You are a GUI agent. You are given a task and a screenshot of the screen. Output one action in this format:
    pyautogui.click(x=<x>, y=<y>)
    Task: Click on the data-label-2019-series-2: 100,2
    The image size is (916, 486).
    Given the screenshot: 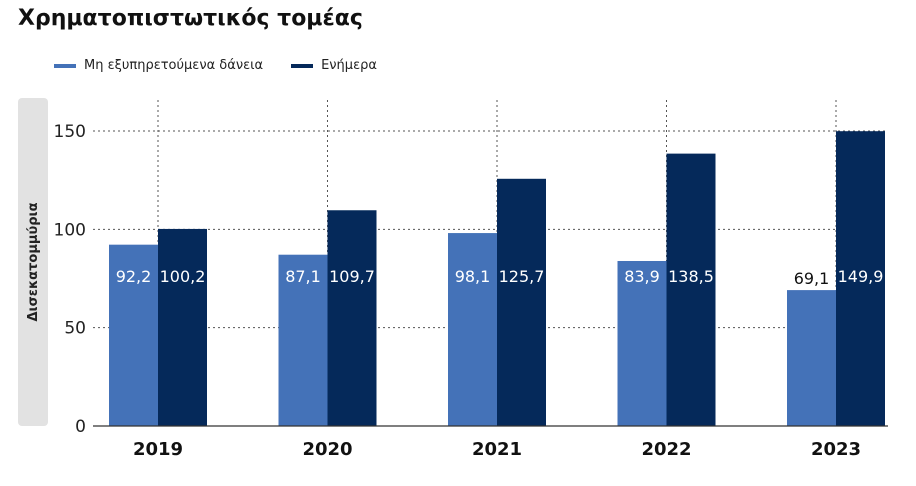 What is the action you would take?
    pyautogui.click(x=183, y=276)
    